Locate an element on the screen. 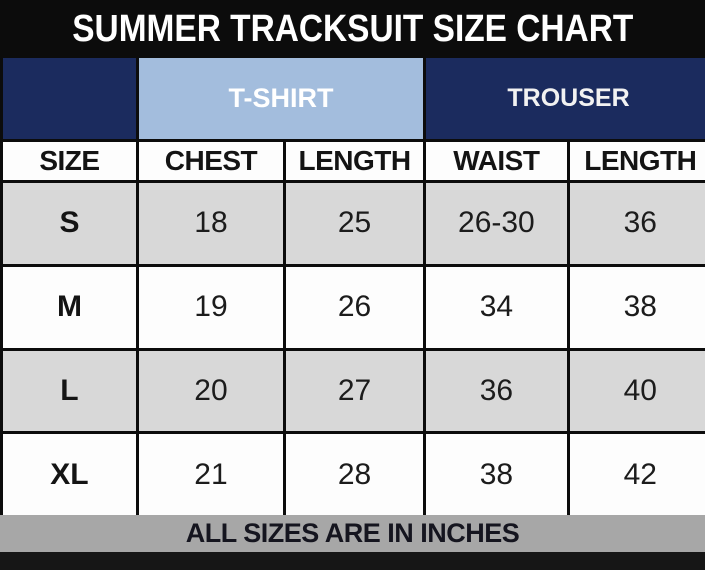 Image resolution: width=705 pixels, height=570 pixels. size-cell: S is located at coordinates (69, 223).